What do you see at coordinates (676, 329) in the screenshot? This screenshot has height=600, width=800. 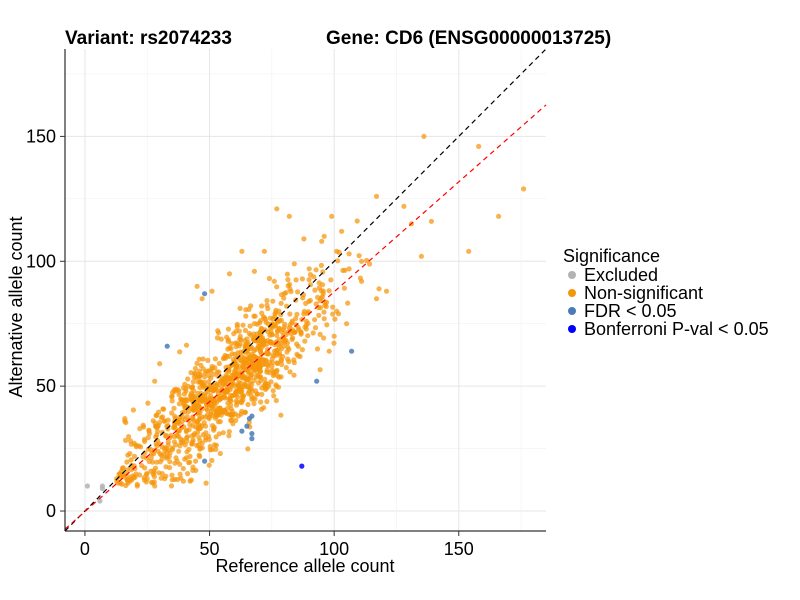 I see `legend-label: Bonferroni P-val < 0.05` at bounding box center [676, 329].